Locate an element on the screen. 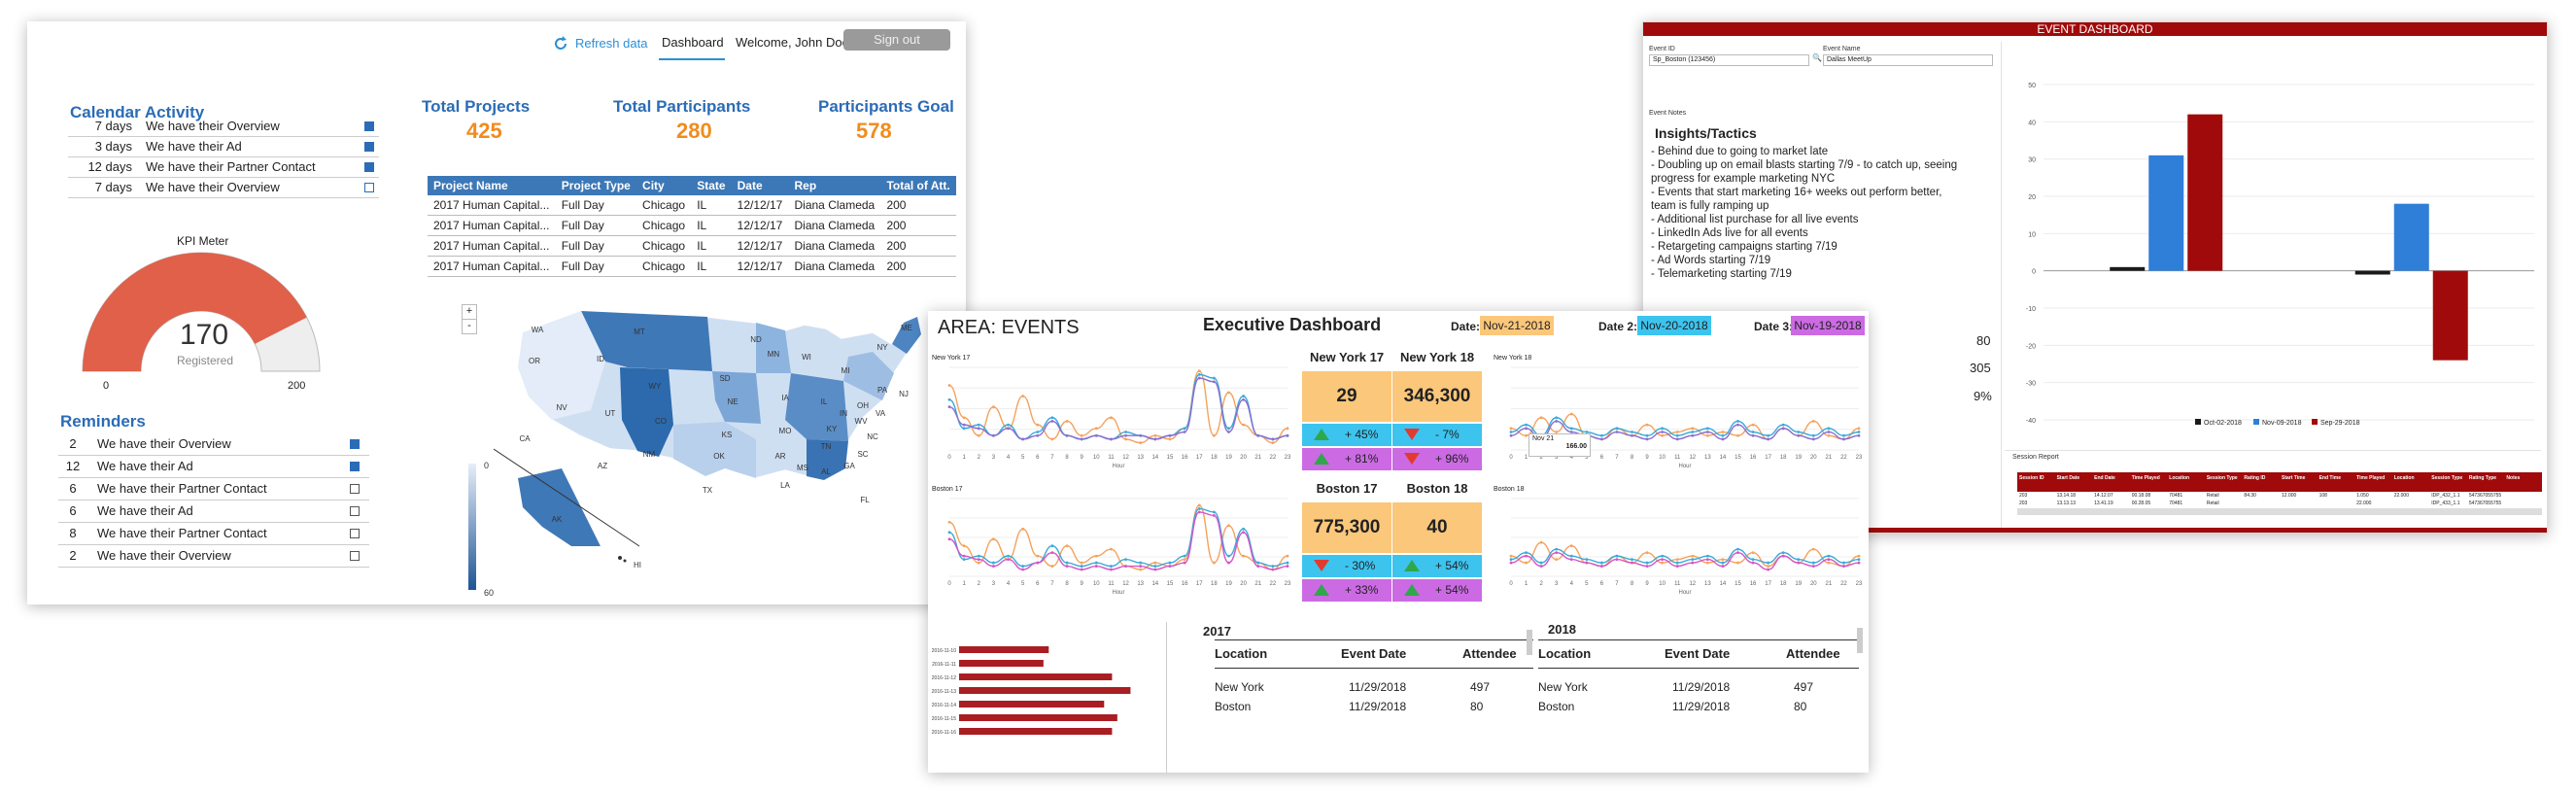 The height and width of the screenshot is (794, 2576). reminder-row: 8 We have their Partner Contact is located at coordinates (214, 534).